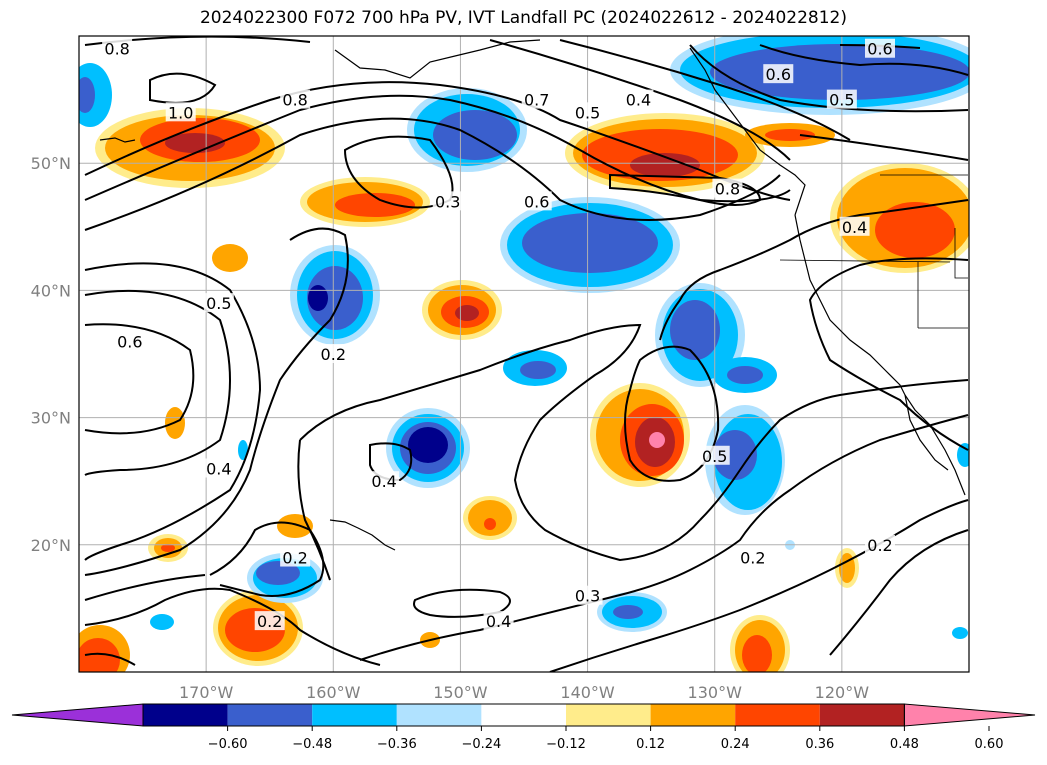  Describe the element at coordinates (969, 715) in the screenshot. I see `colorbar-extend-max` at that location.